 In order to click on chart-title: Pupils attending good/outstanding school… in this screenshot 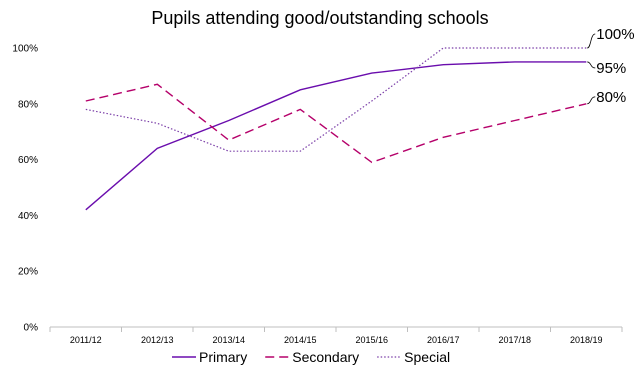, I will do `click(319, 18)`.